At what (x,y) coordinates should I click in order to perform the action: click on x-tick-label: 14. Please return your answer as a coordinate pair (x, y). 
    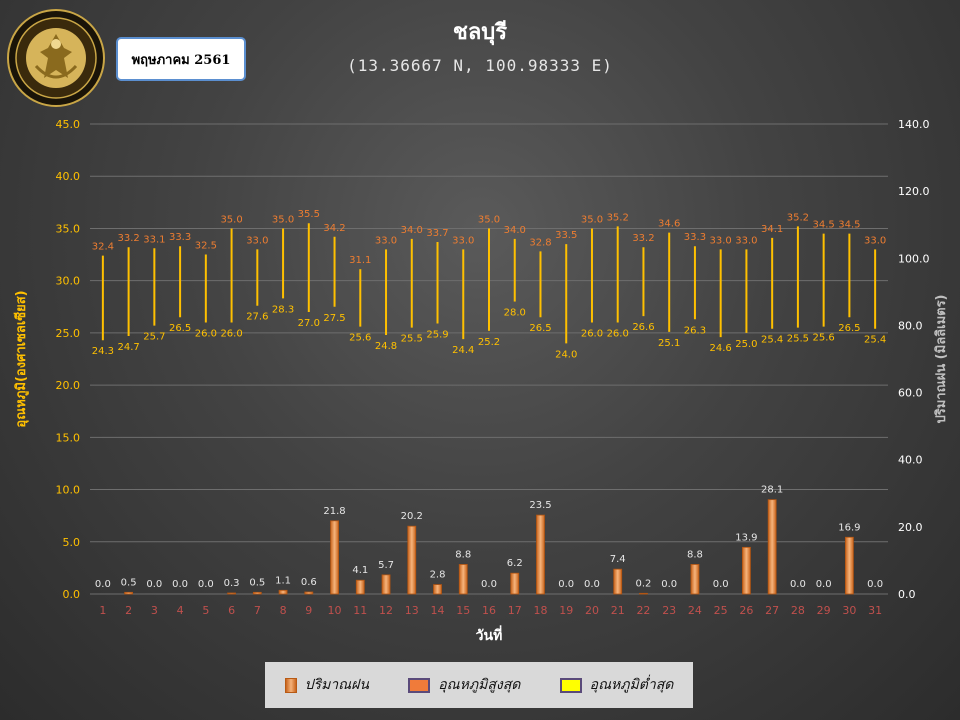
    Looking at the image, I should click on (438, 610).